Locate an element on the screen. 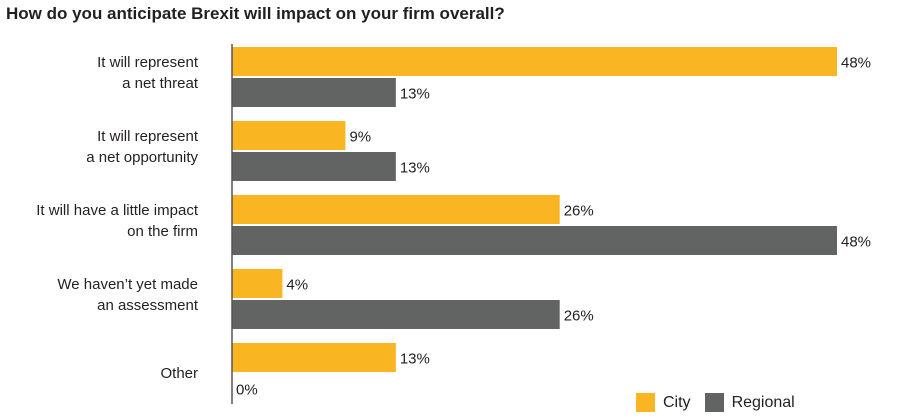  data-label-city-3: 4% is located at coordinates (297, 285).